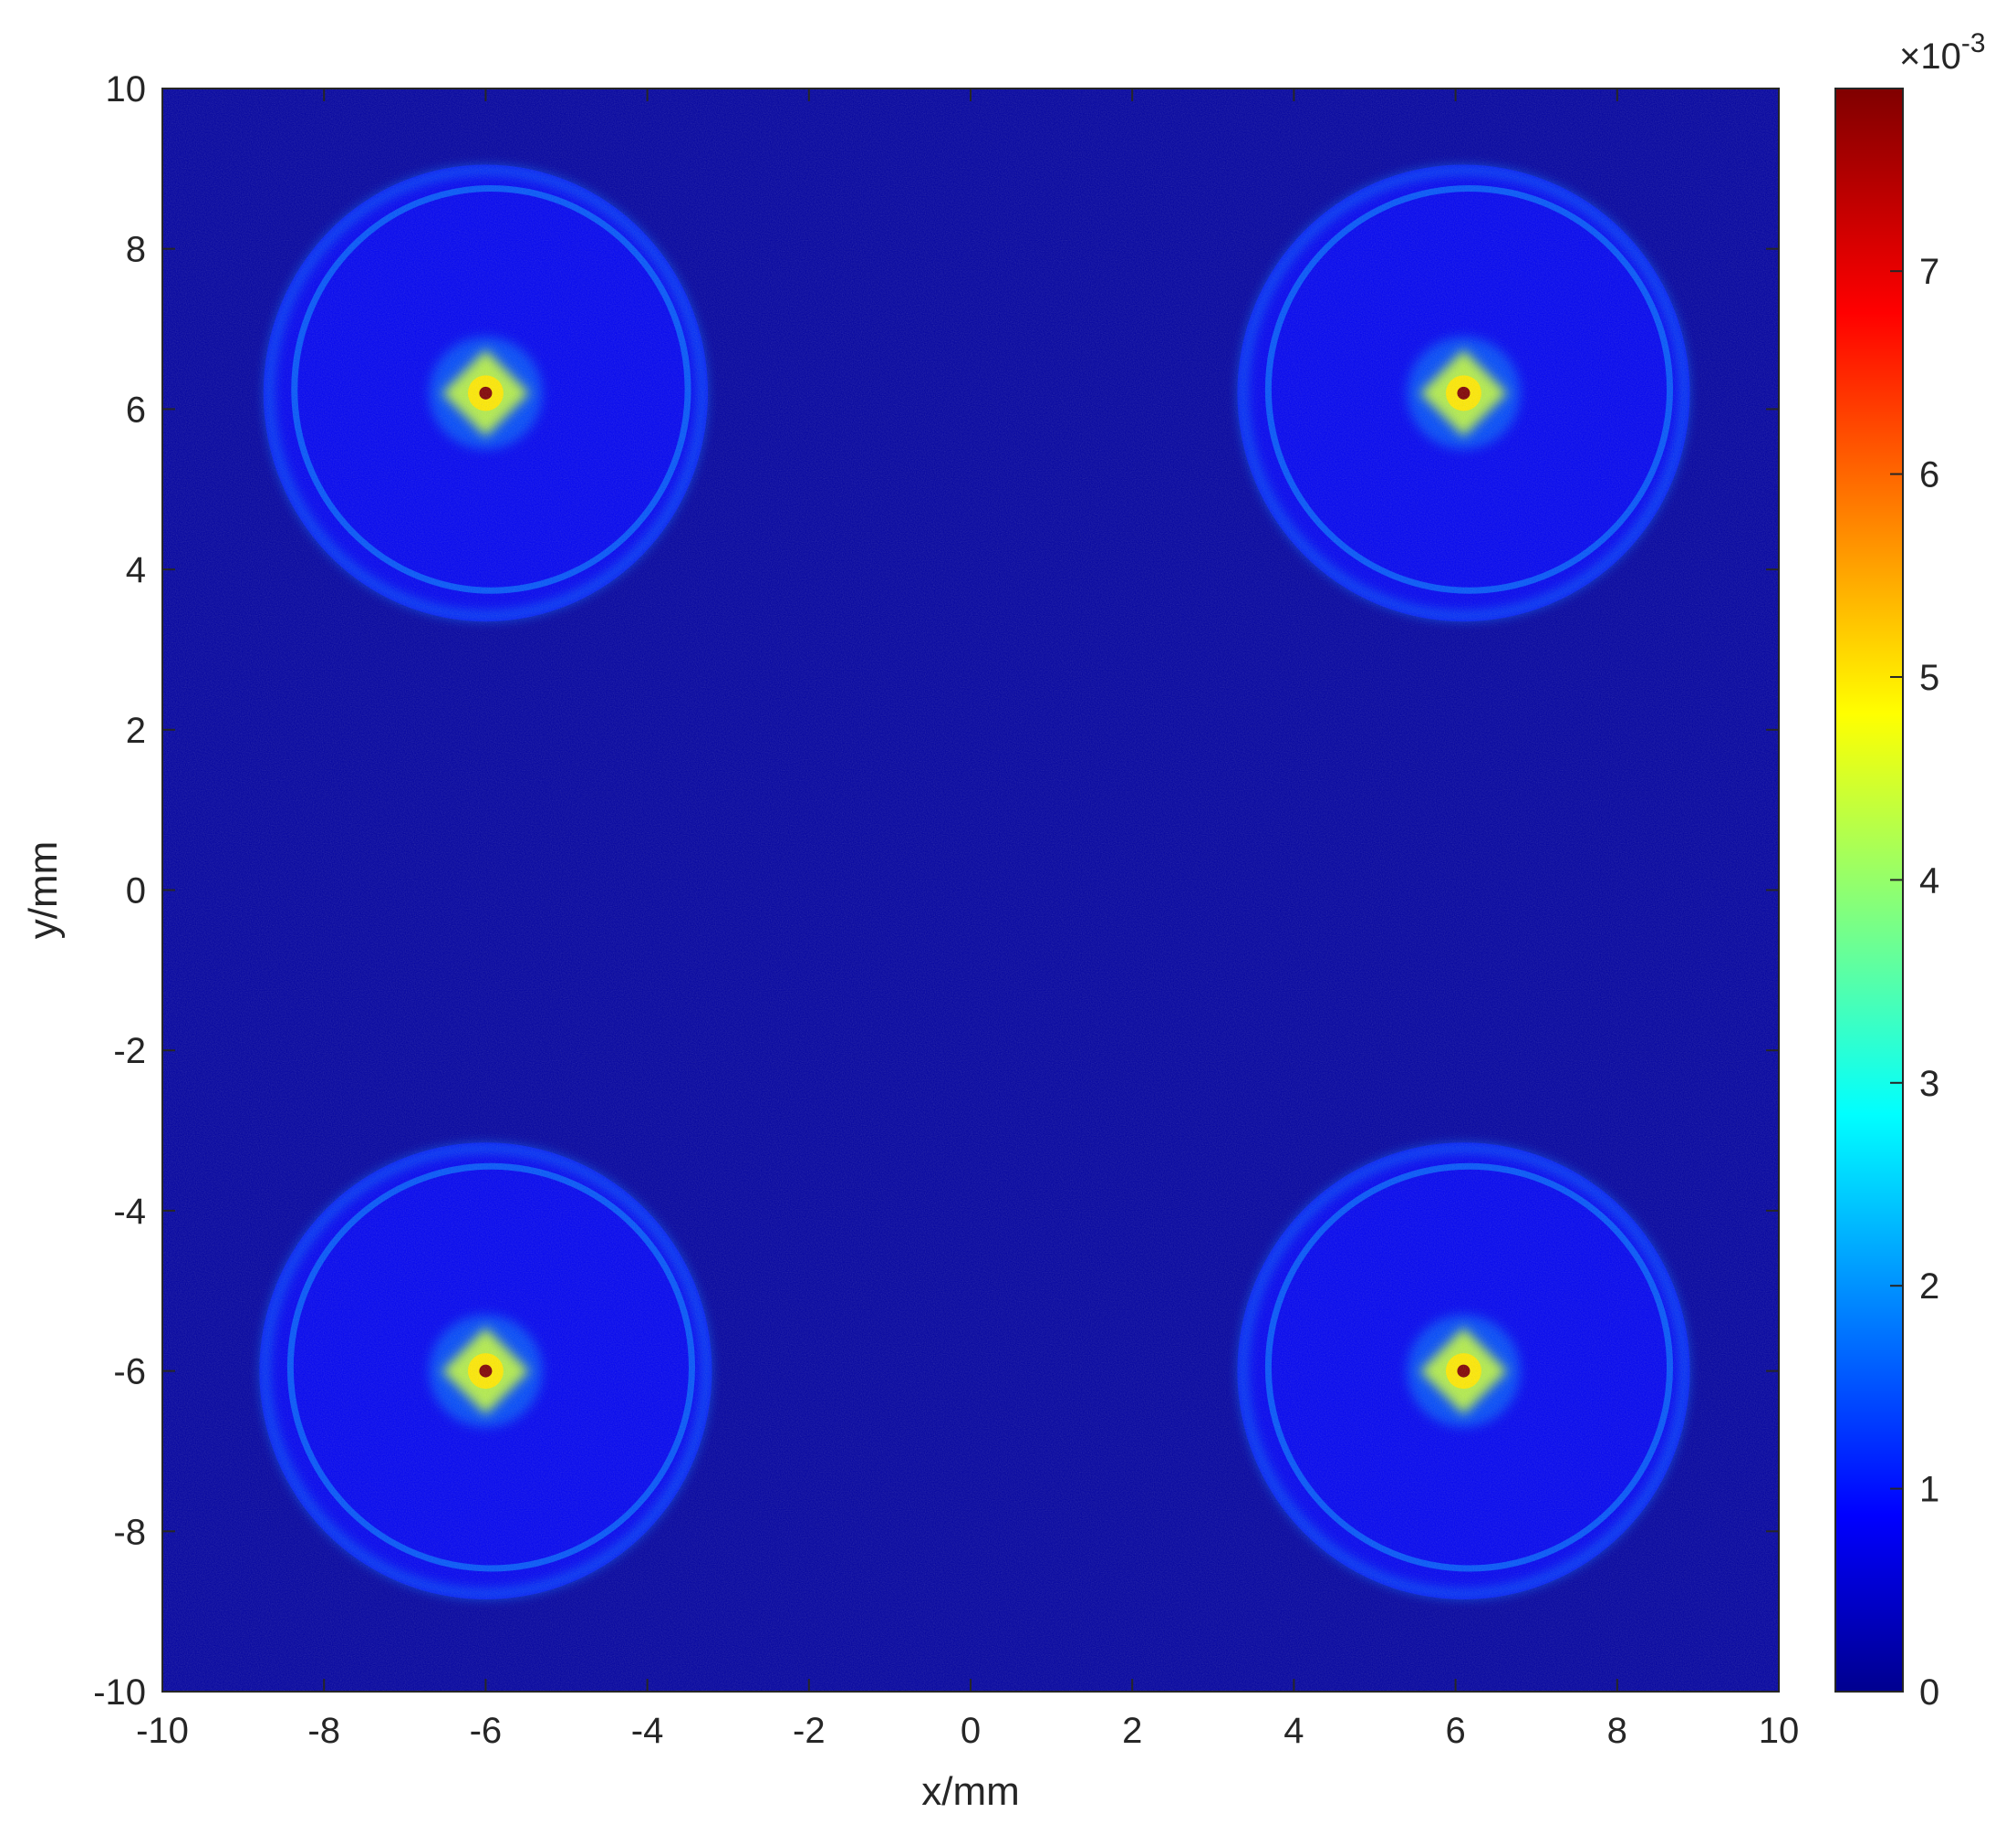 Image resolution: width=2016 pixels, height=1823 pixels. Describe the element at coordinates (136, 250) in the screenshot. I see `y-tick-label: 8` at that location.